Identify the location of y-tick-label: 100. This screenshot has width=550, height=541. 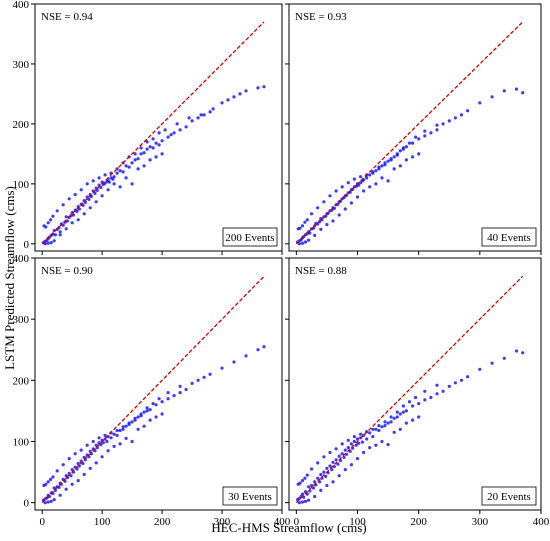
(21, 442).